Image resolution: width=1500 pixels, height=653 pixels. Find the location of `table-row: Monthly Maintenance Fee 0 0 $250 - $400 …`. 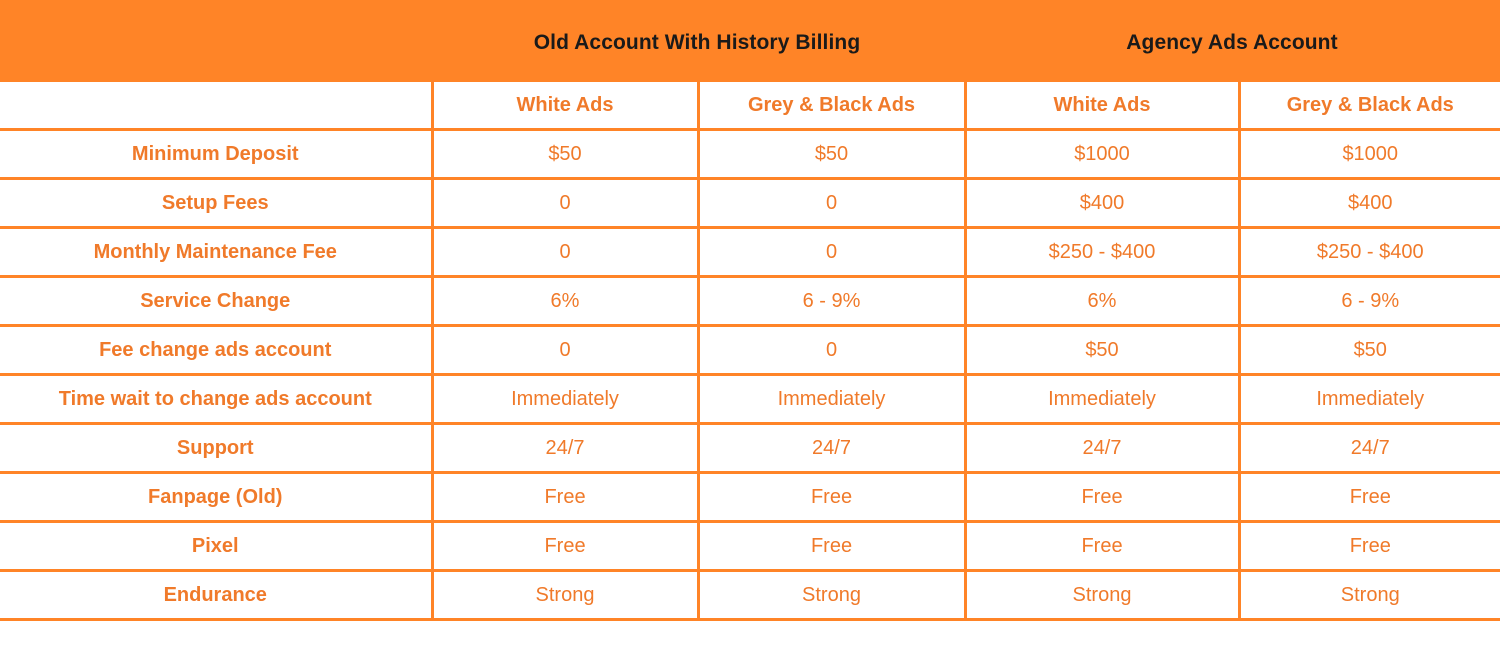

table-row: Monthly Maintenance Fee 0 0 $250 - $400 … is located at coordinates (750, 252).